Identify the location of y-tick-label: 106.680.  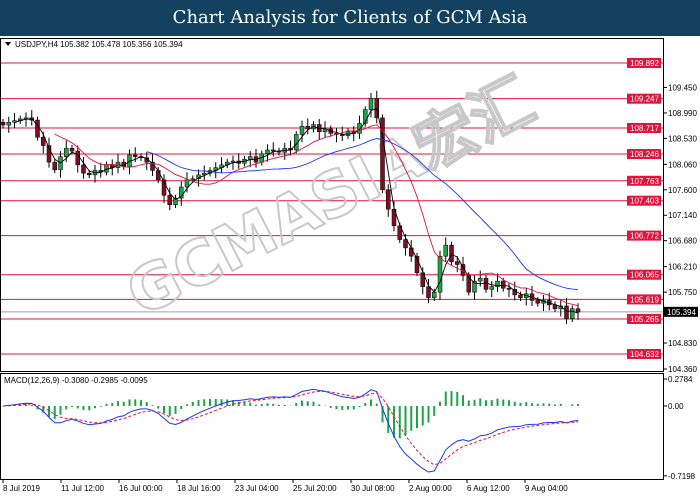
(682, 241).